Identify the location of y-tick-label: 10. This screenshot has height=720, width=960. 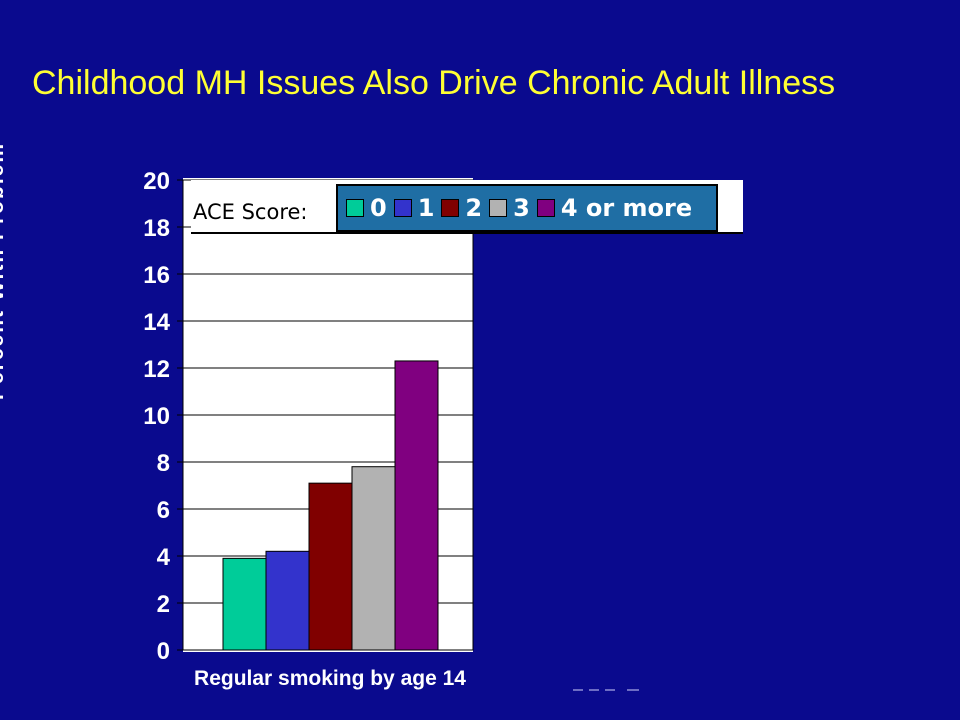
(156, 416).